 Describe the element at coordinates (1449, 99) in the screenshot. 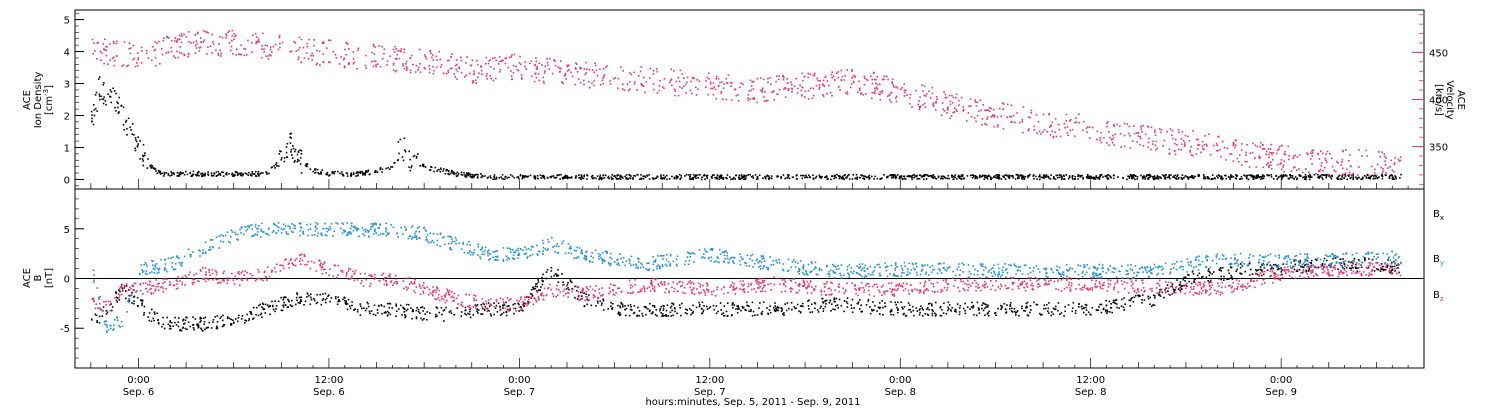

I see `velocity-axis-title-line: Velocity` at that location.